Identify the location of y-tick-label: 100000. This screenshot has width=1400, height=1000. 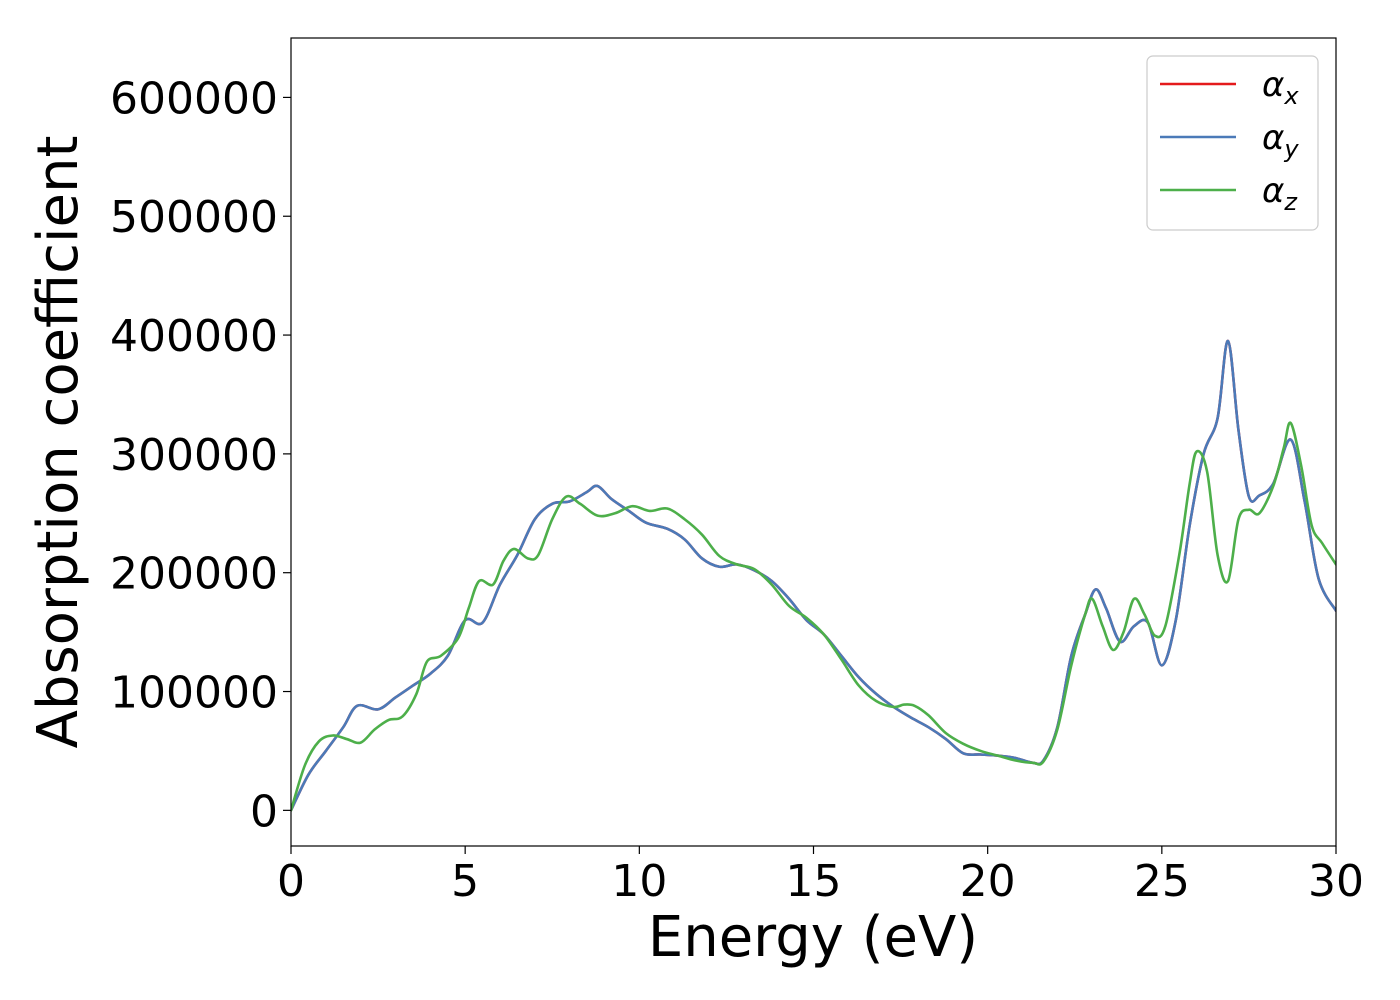
(194, 693).